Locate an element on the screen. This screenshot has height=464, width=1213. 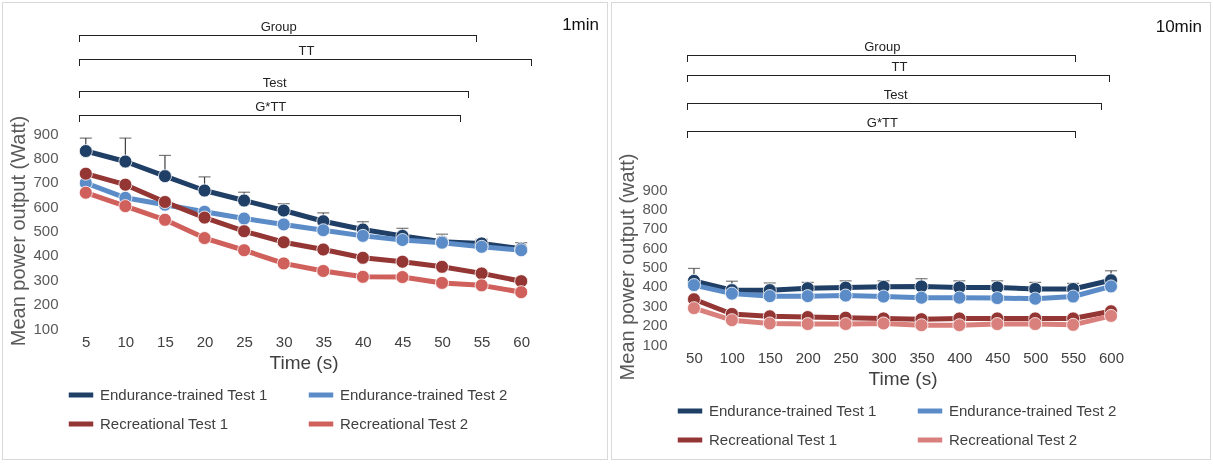
x-tick-label: 35 is located at coordinates (324, 341).